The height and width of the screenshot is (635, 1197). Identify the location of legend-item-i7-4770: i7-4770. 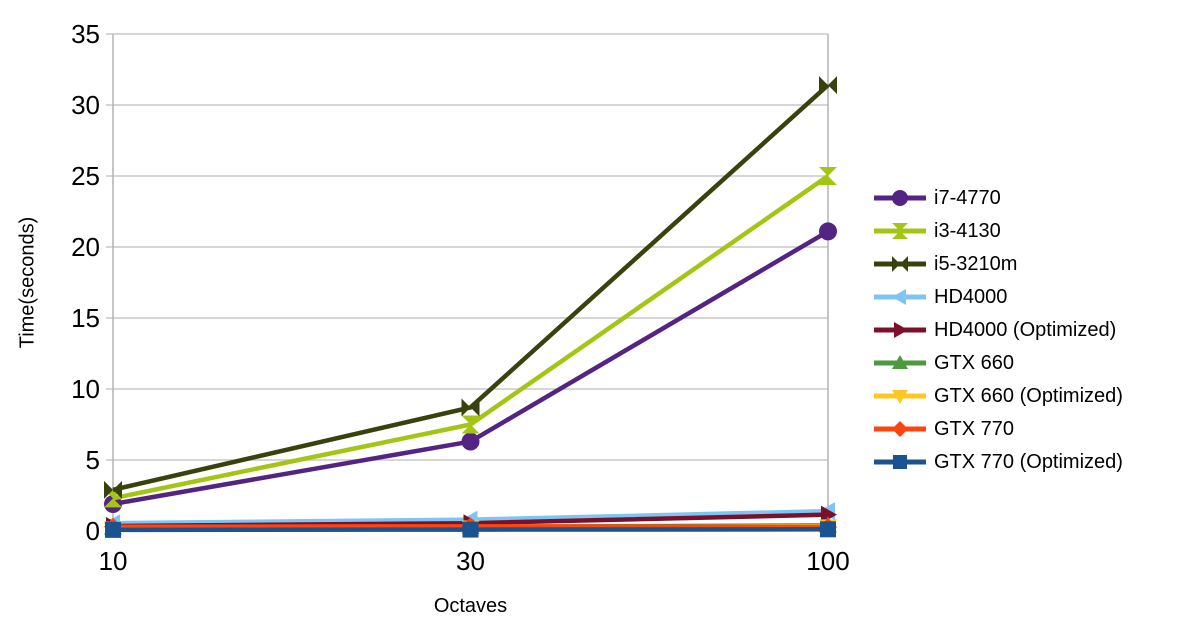
(998, 197).